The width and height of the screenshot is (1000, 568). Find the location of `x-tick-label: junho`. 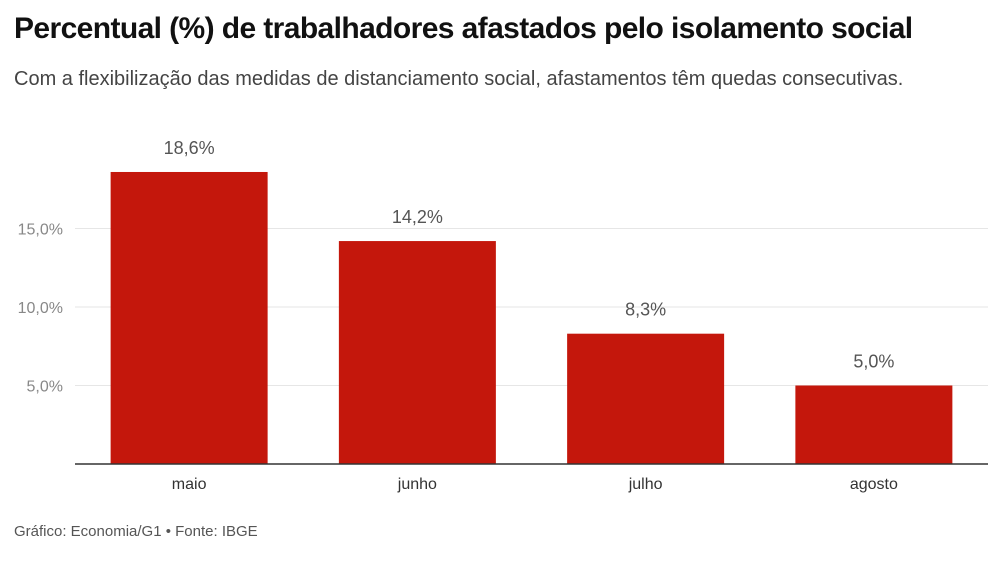

x-tick-label: junho is located at coordinates (417, 484).